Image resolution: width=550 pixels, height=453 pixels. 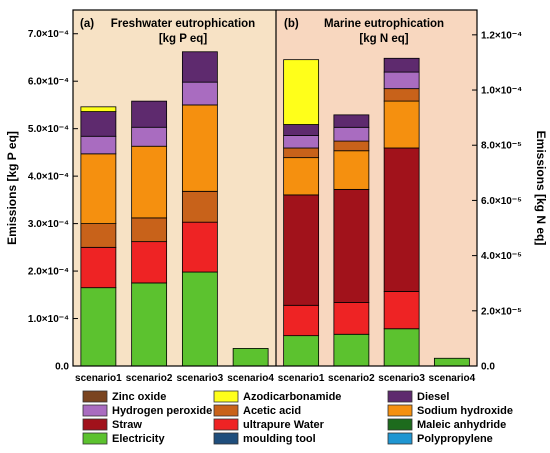 I want to click on legend-swatch-ultrapure-water, so click(x=226, y=424).